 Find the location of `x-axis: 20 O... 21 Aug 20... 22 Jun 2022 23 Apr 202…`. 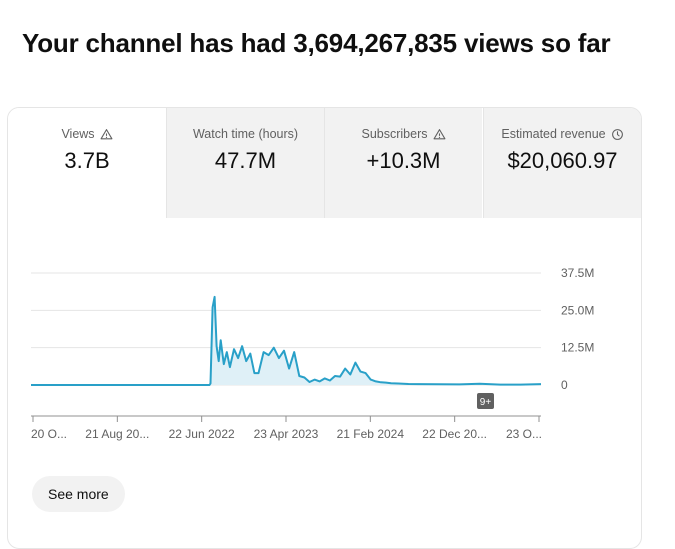

x-axis: 20 O... 21 Aug 20... 22 Jun 2022 23 Apr 202… is located at coordinates (286, 428).